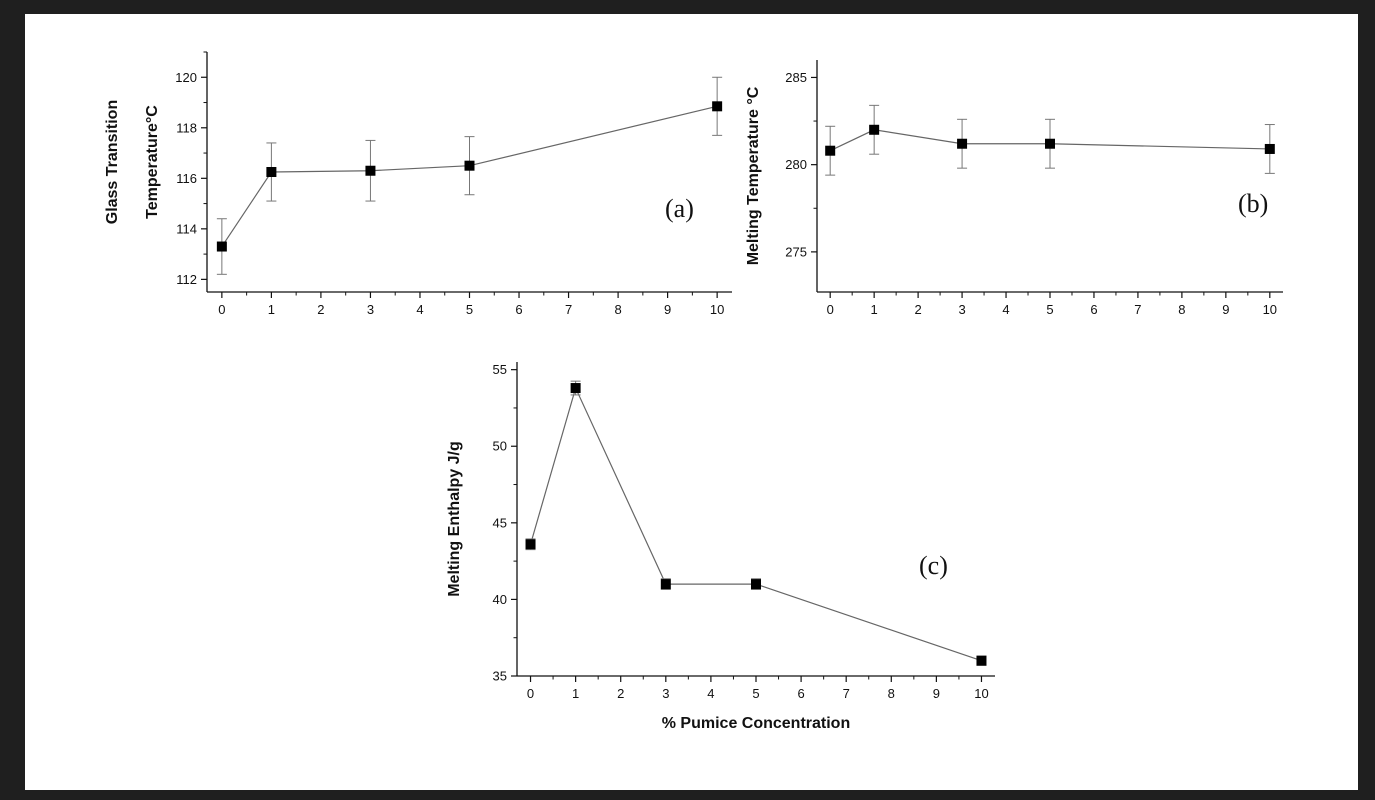  What do you see at coordinates (755, 524) in the screenshot?
I see `series-line` at bounding box center [755, 524].